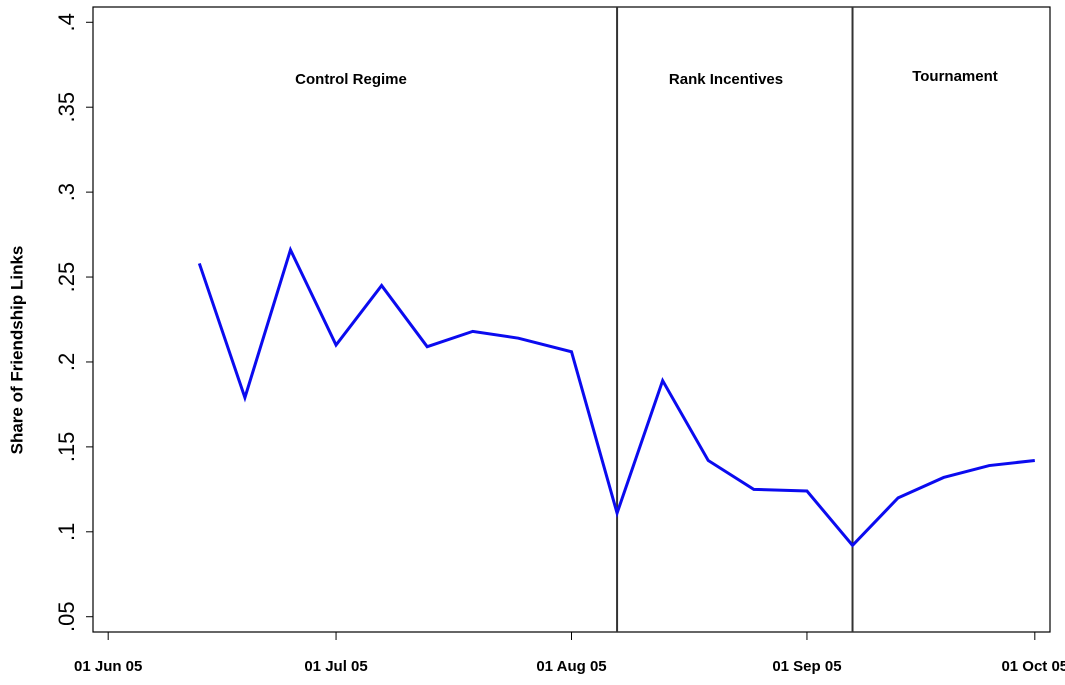 The height and width of the screenshot is (685, 1065). What do you see at coordinates (351, 79) in the screenshot?
I see `regime-label: Control Regime` at bounding box center [351, 79].